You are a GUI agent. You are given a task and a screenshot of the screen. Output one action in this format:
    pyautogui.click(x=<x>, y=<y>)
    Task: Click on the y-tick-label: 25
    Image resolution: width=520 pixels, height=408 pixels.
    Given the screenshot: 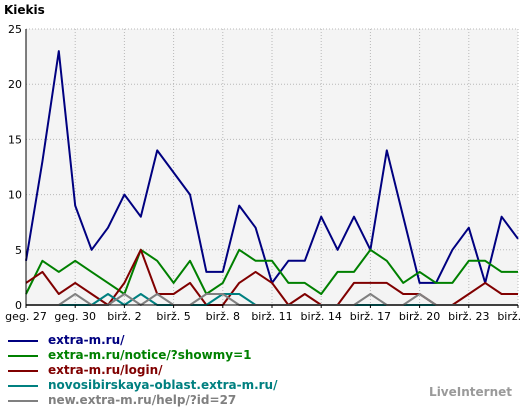 What is the action you would take?
    pyautogui.click(x=15, y=29)
    